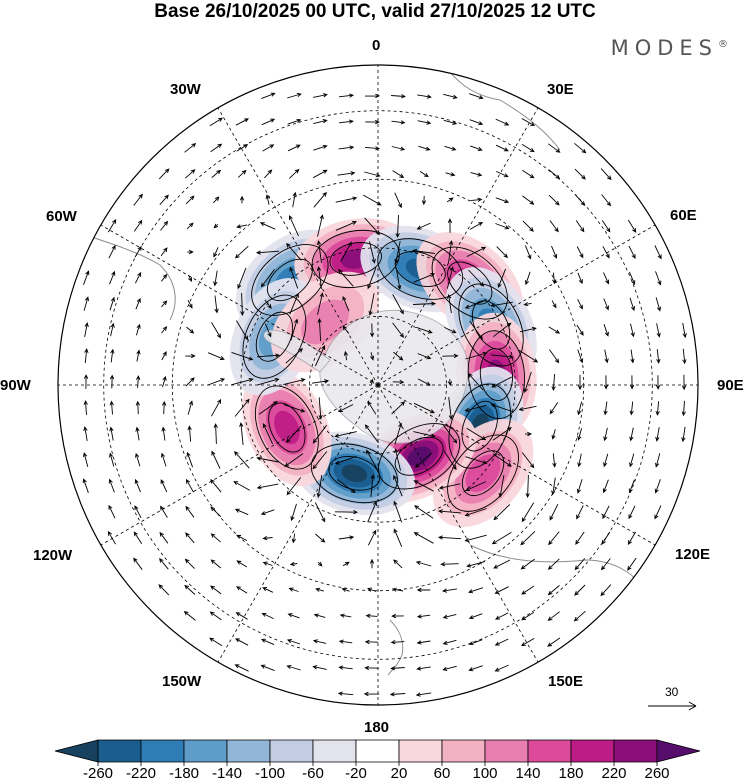  I want to click on lon-label-0: 0, so click(376, 45).